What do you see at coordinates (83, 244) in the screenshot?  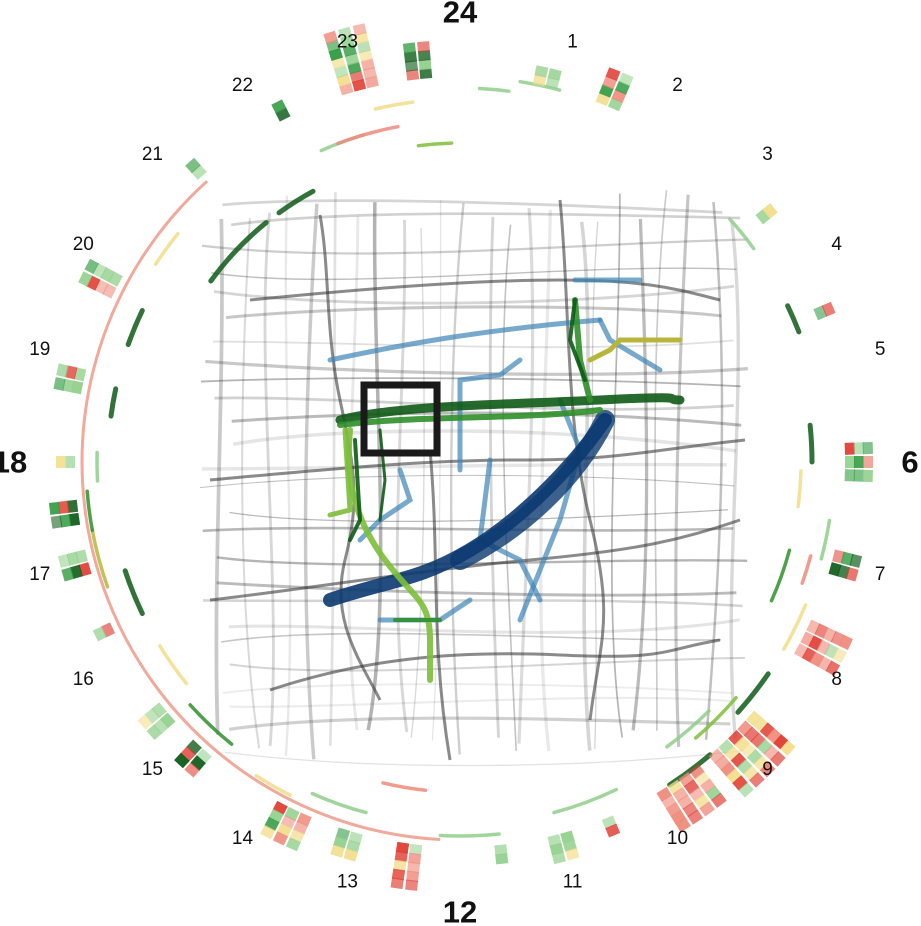 I see `hour-label: 20` at bounding box center [83, 244].